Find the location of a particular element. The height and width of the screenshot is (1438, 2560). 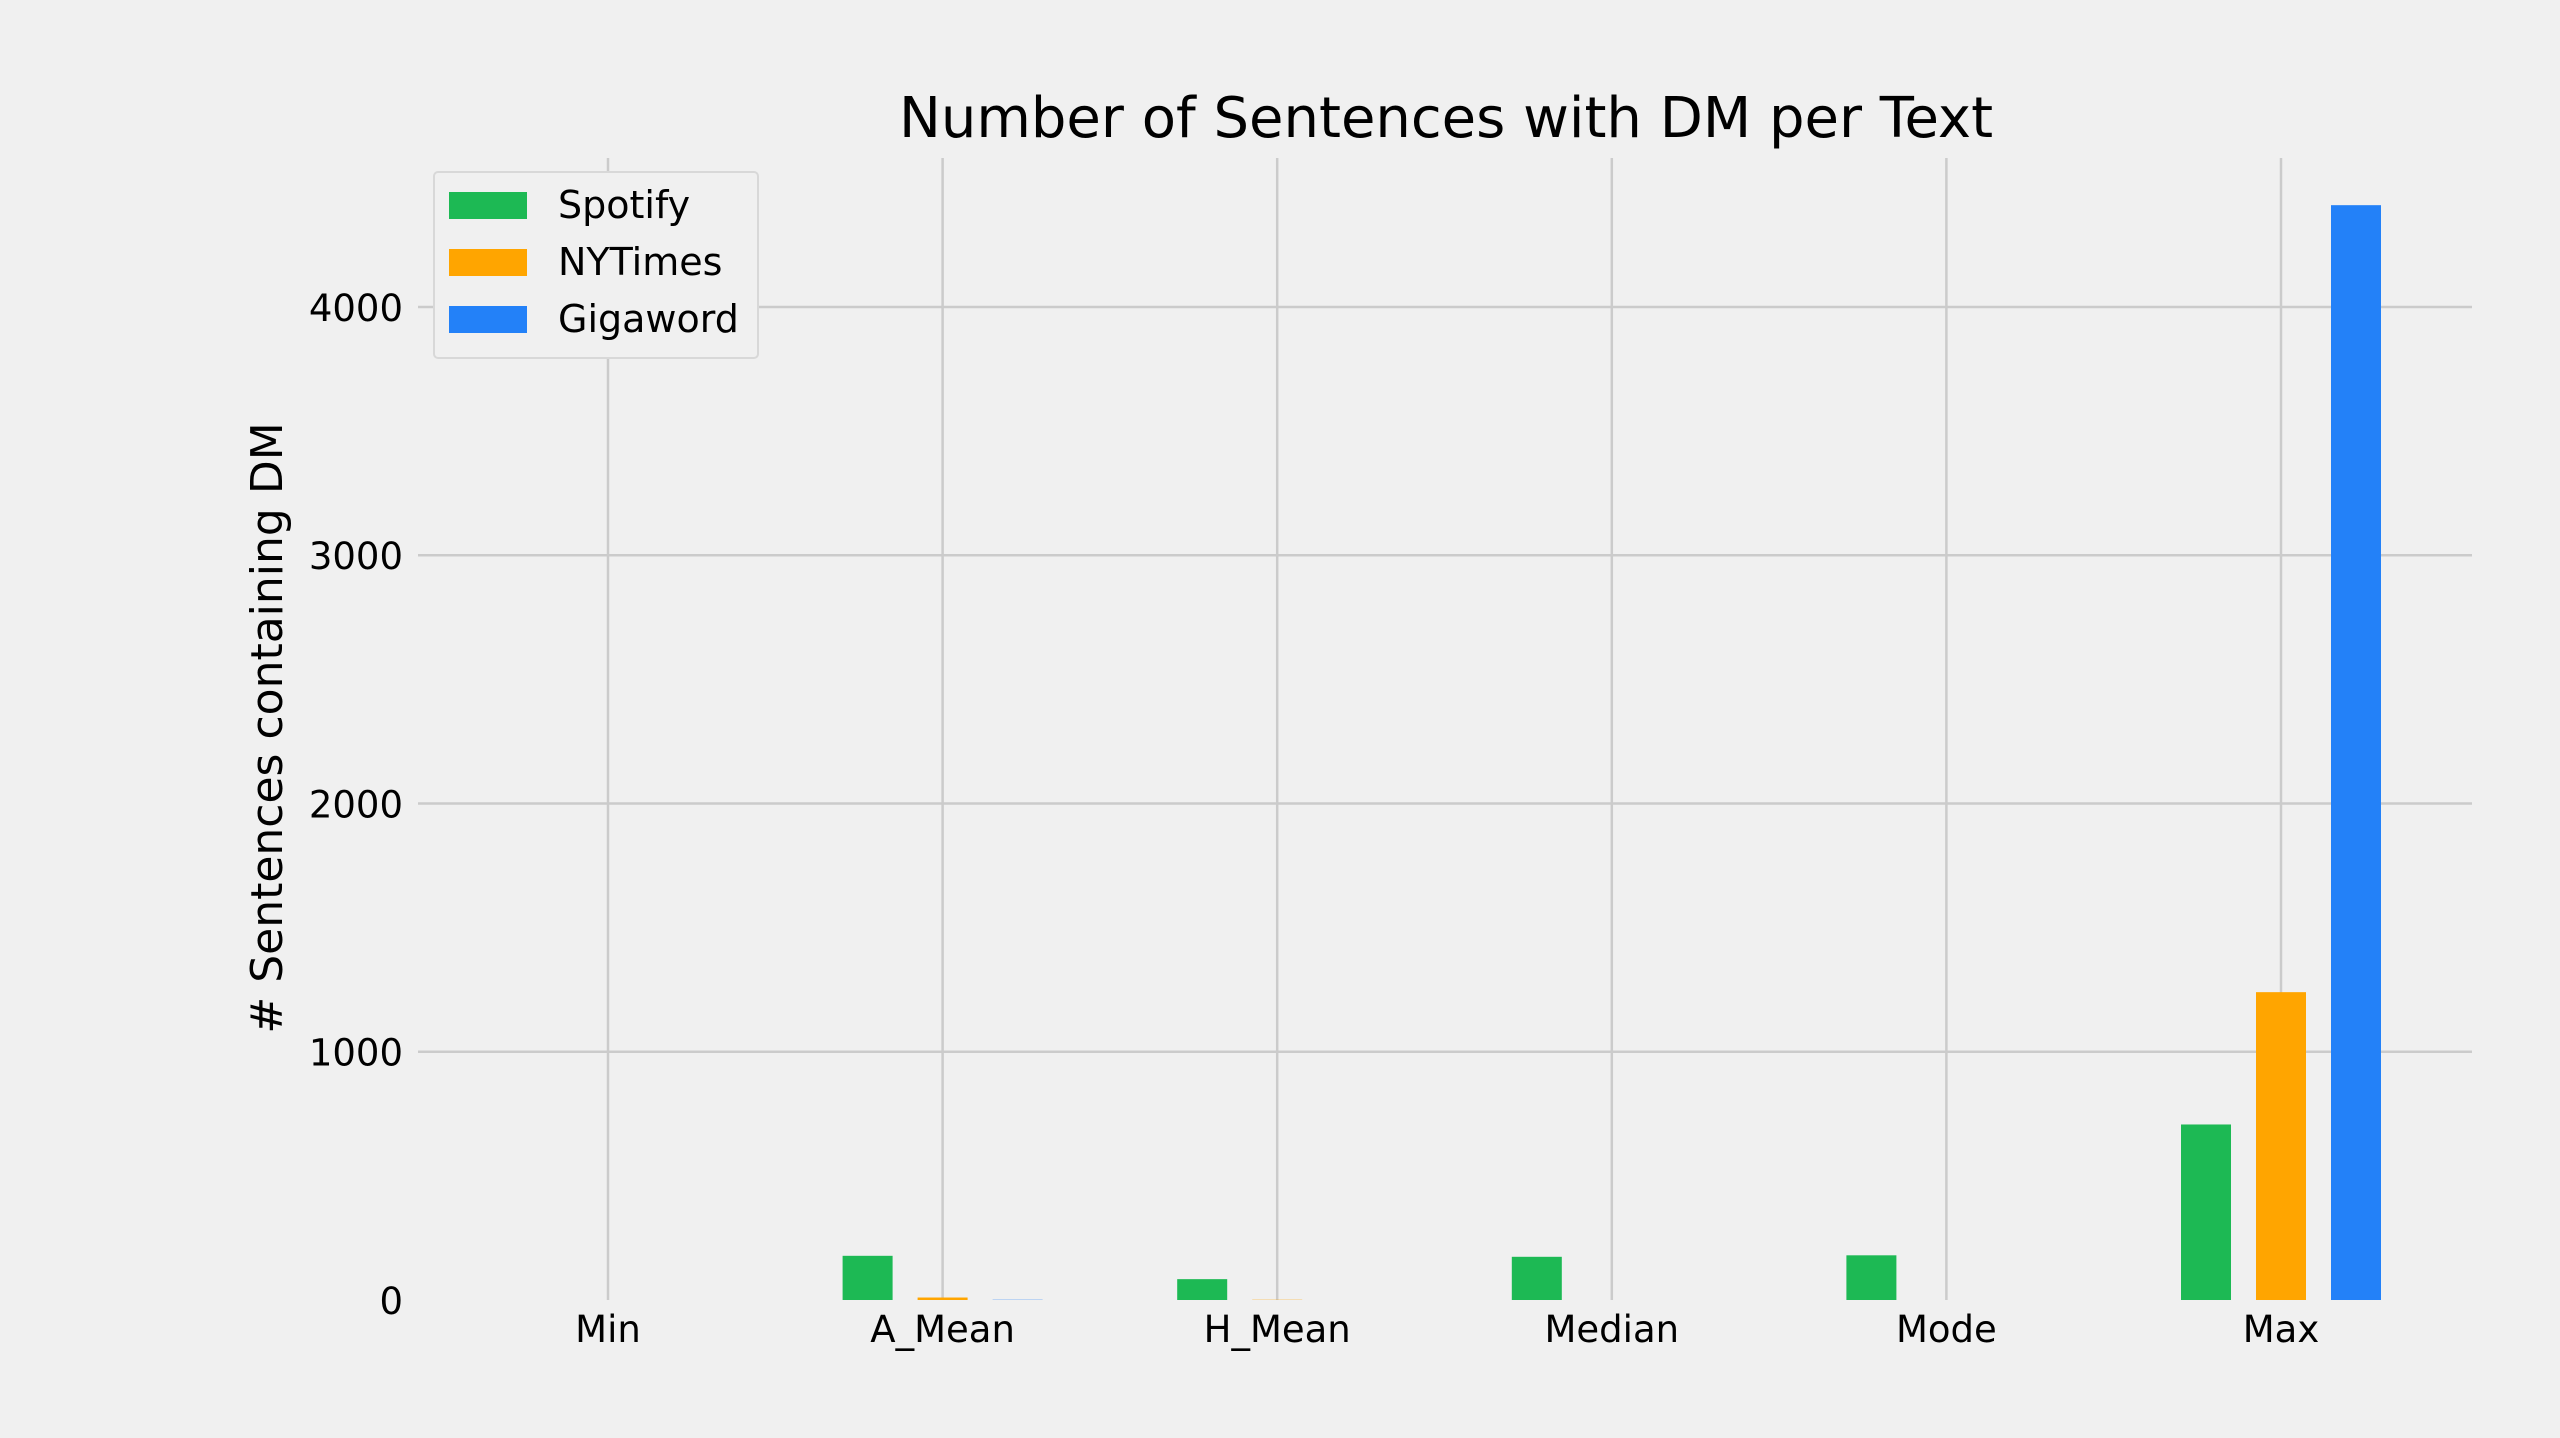

bar-gigaword-max is located at coordinates (2356, 753).